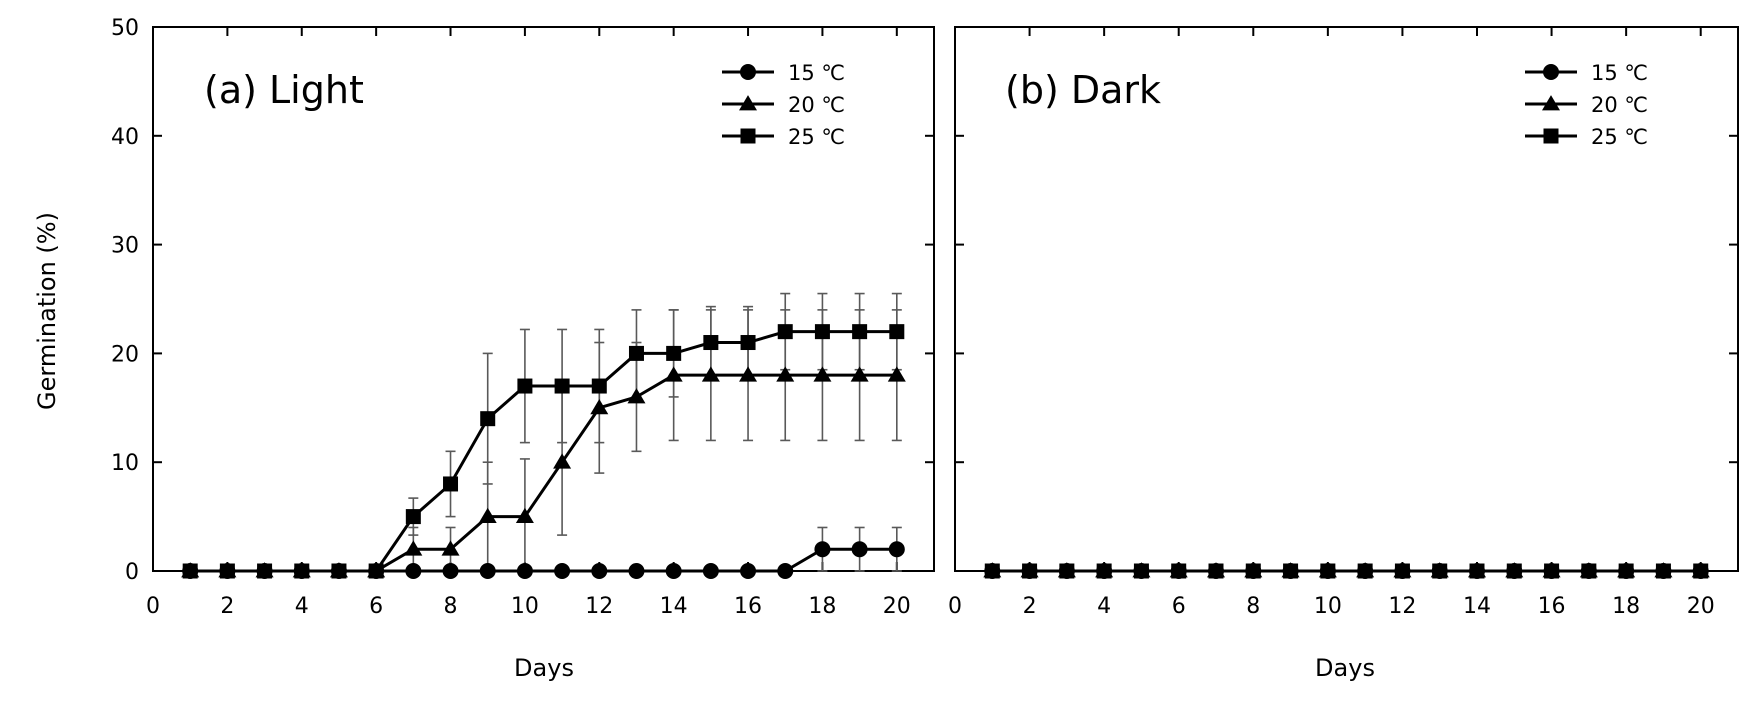 The image size is (1761, 701). What do you see at coordinates (1083, 90) in the screenshot?
I see `panel-title-b: (b) Dark` at bounding box center [1083, 90].